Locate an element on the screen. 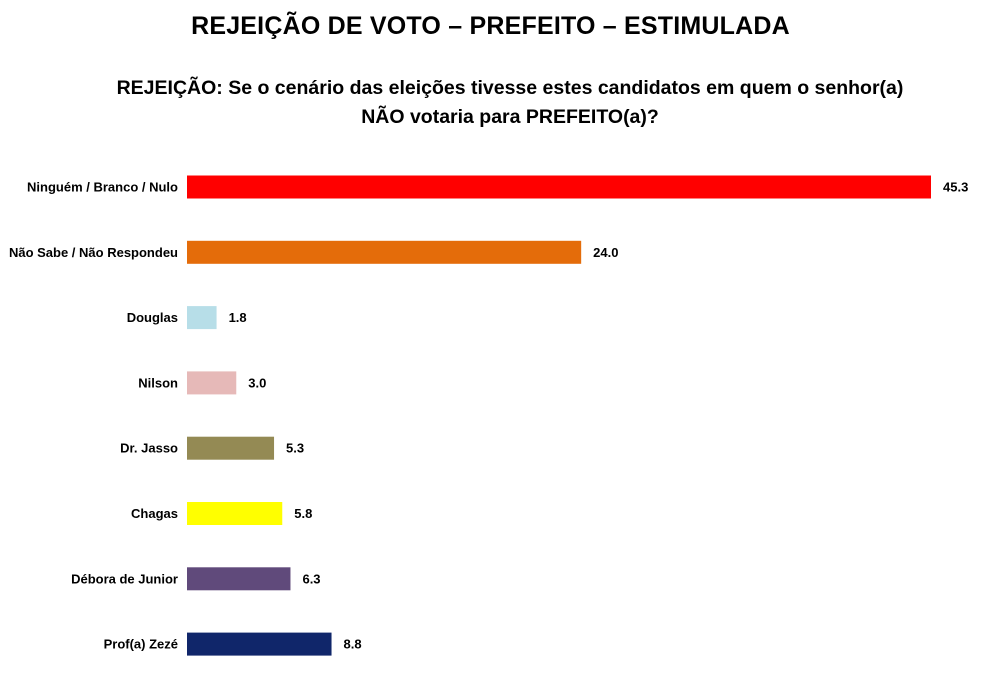 The image size is (981, 687). category-label: Prof(a) Zezé is located at coordinates (141, 644).